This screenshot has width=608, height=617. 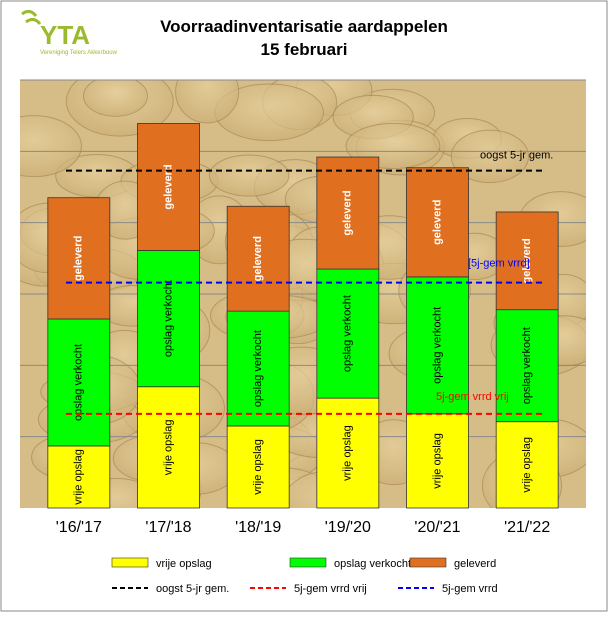 I want to click on legend-label: geleverd, so click(x=475, y=564).